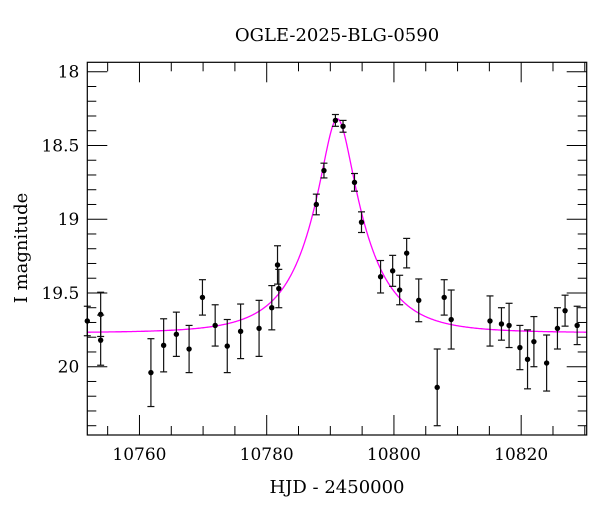 The image size is (600, 512). Describe the element at coordinates (69, 73) in the screenshot. I see `y-tick-label: 18` at that location.